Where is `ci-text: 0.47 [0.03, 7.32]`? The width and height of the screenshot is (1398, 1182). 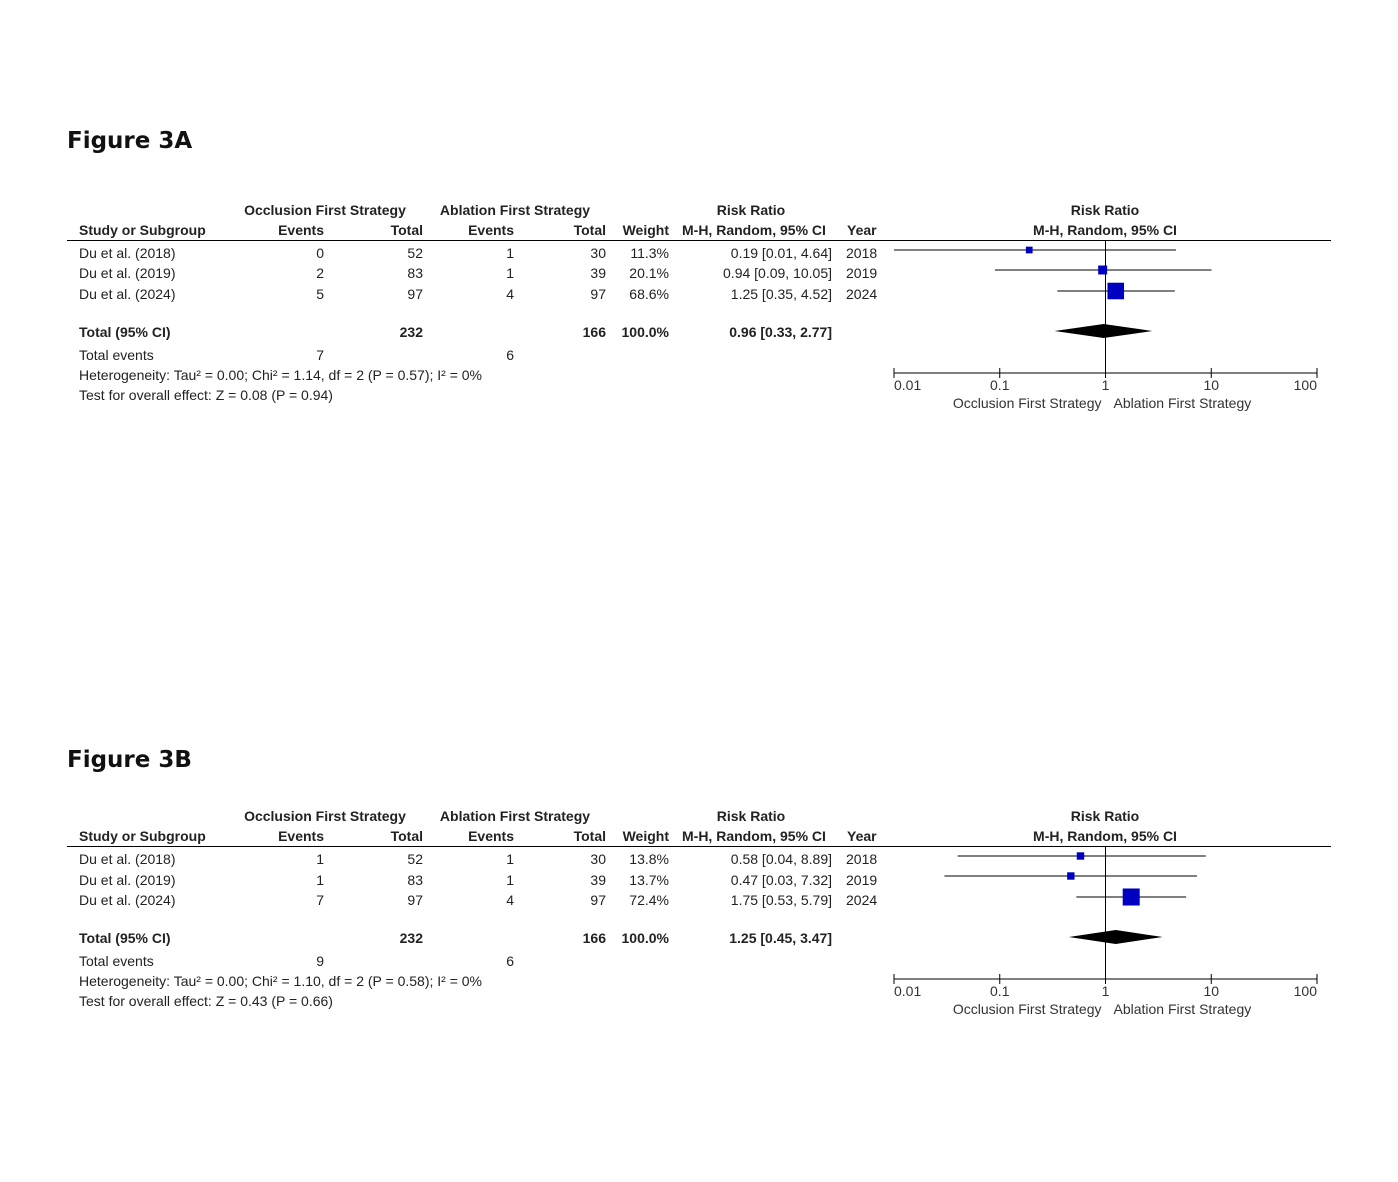 ci-text: 0.47 [0.03, 7.32] is located at coordinates (781, 880).